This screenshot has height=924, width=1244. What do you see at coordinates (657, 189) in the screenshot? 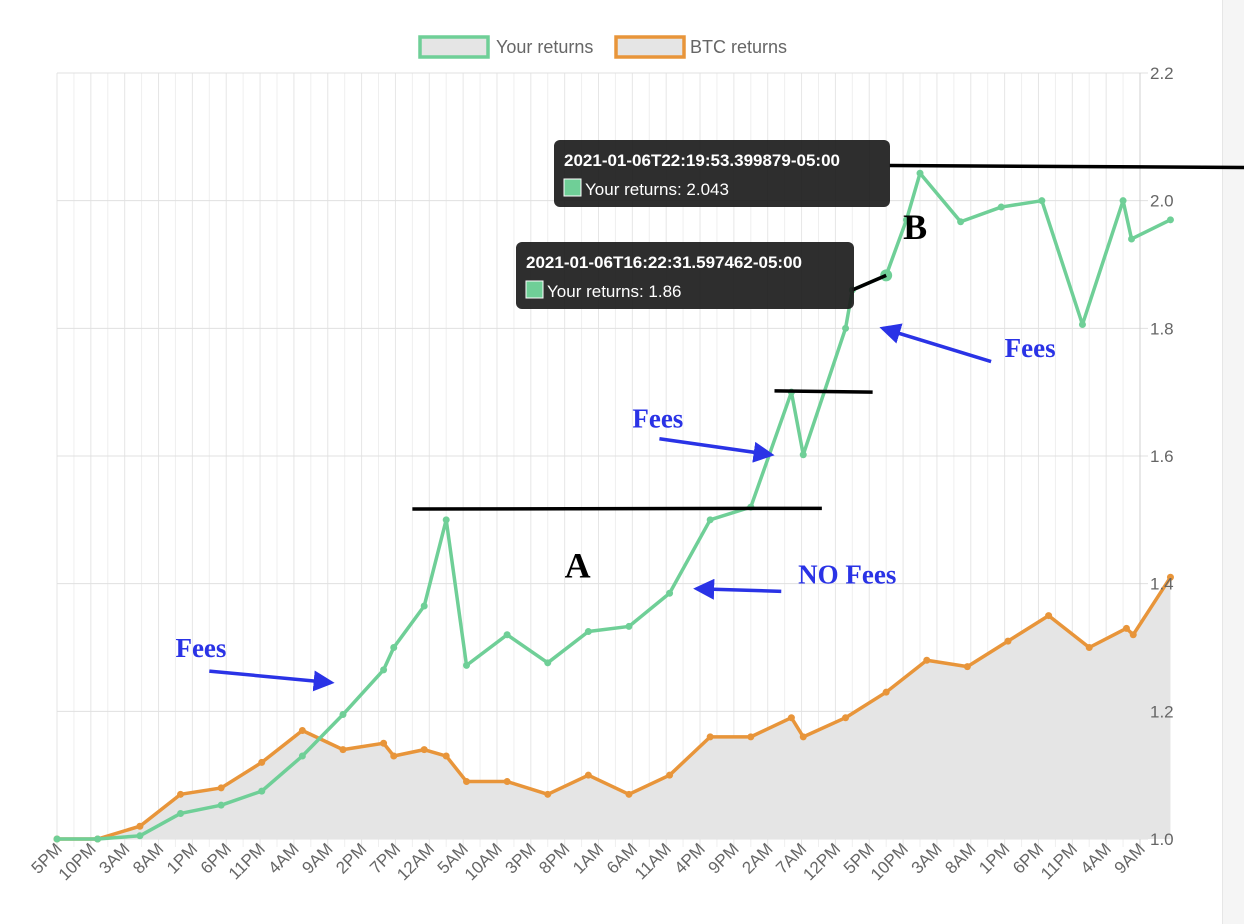
I see `tooltip-body: Your returns: 2.043` at bounding box center [657, 189].